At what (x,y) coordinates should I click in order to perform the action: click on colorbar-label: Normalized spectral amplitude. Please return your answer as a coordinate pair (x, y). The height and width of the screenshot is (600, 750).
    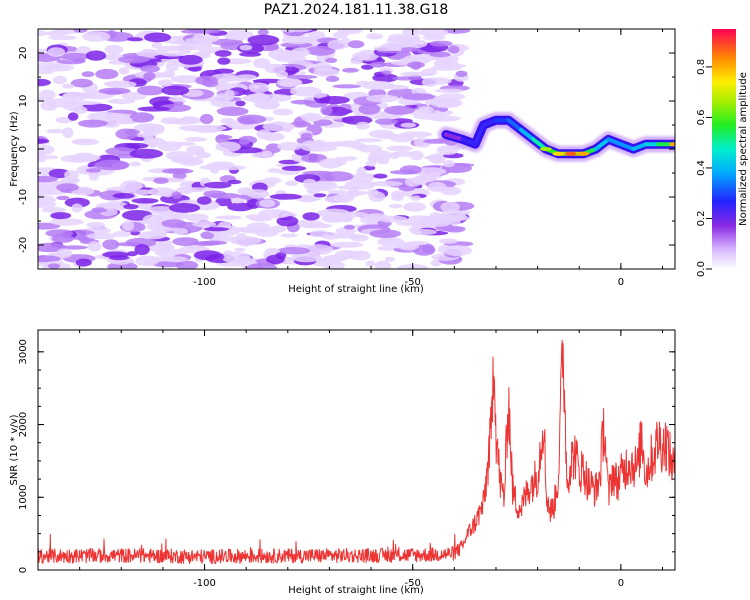
    Looking at the image, I should click on (743, 149).